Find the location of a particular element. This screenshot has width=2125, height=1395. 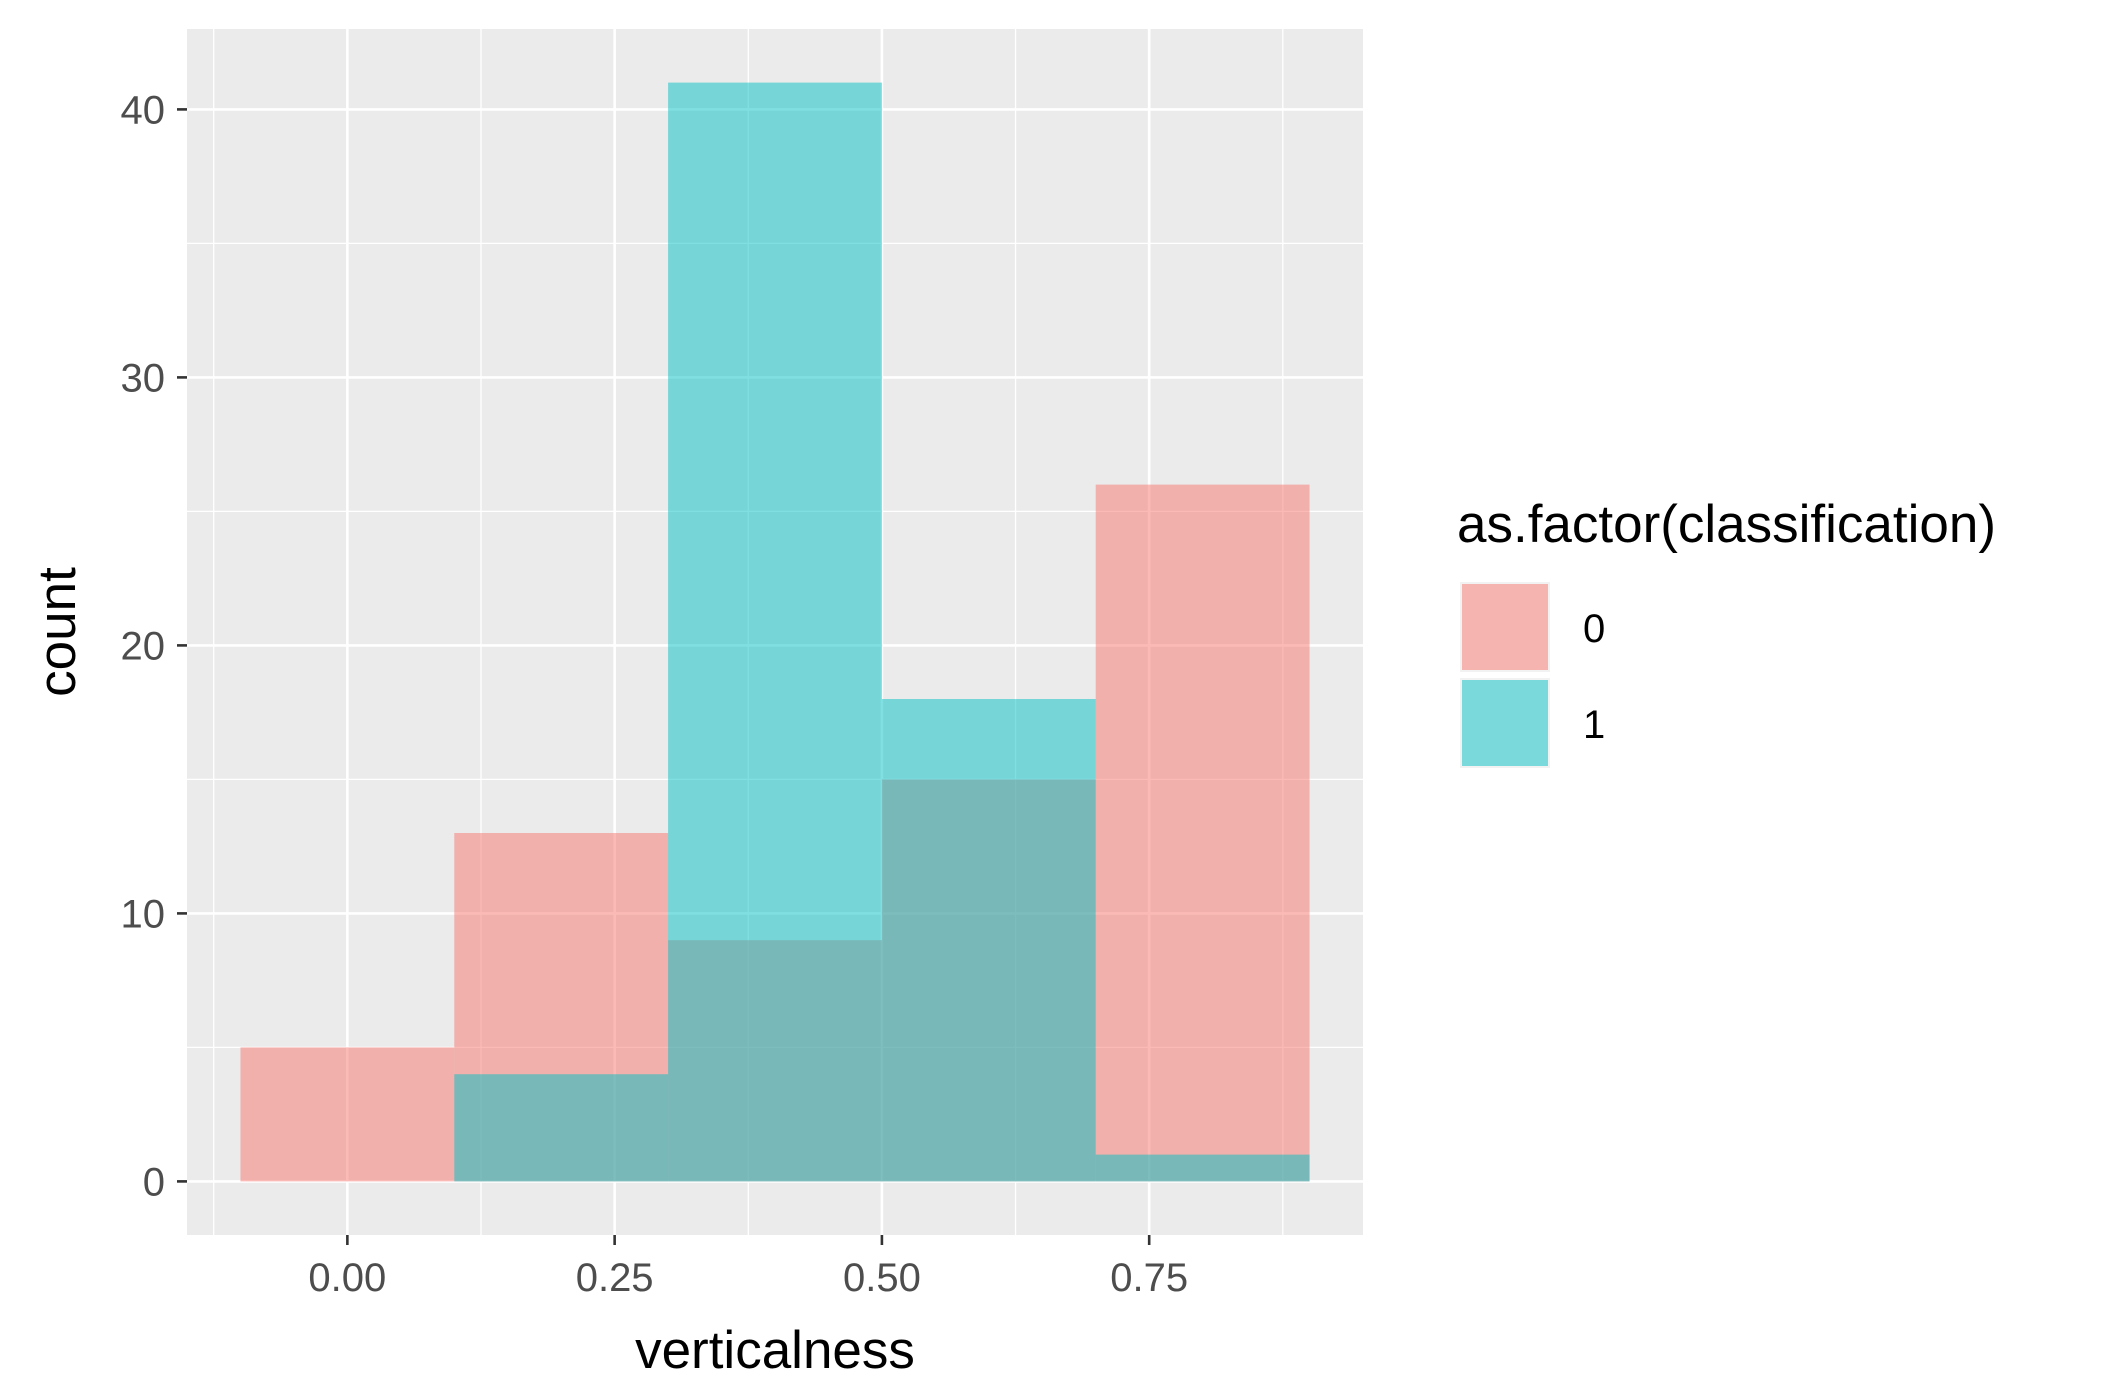

legend-label: 0 is located at coordinates (1594, 629).